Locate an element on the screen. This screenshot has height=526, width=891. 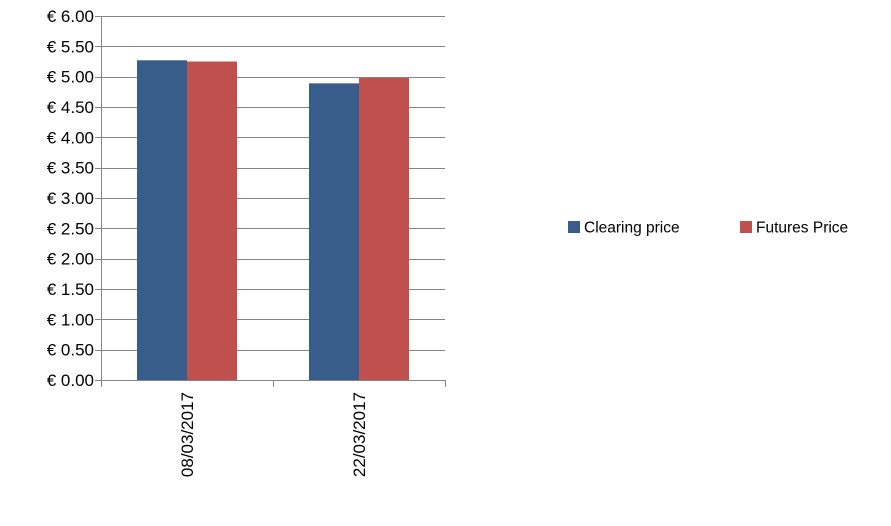
y-tick-label: € 0.50 is located at coordinates (70, 350).